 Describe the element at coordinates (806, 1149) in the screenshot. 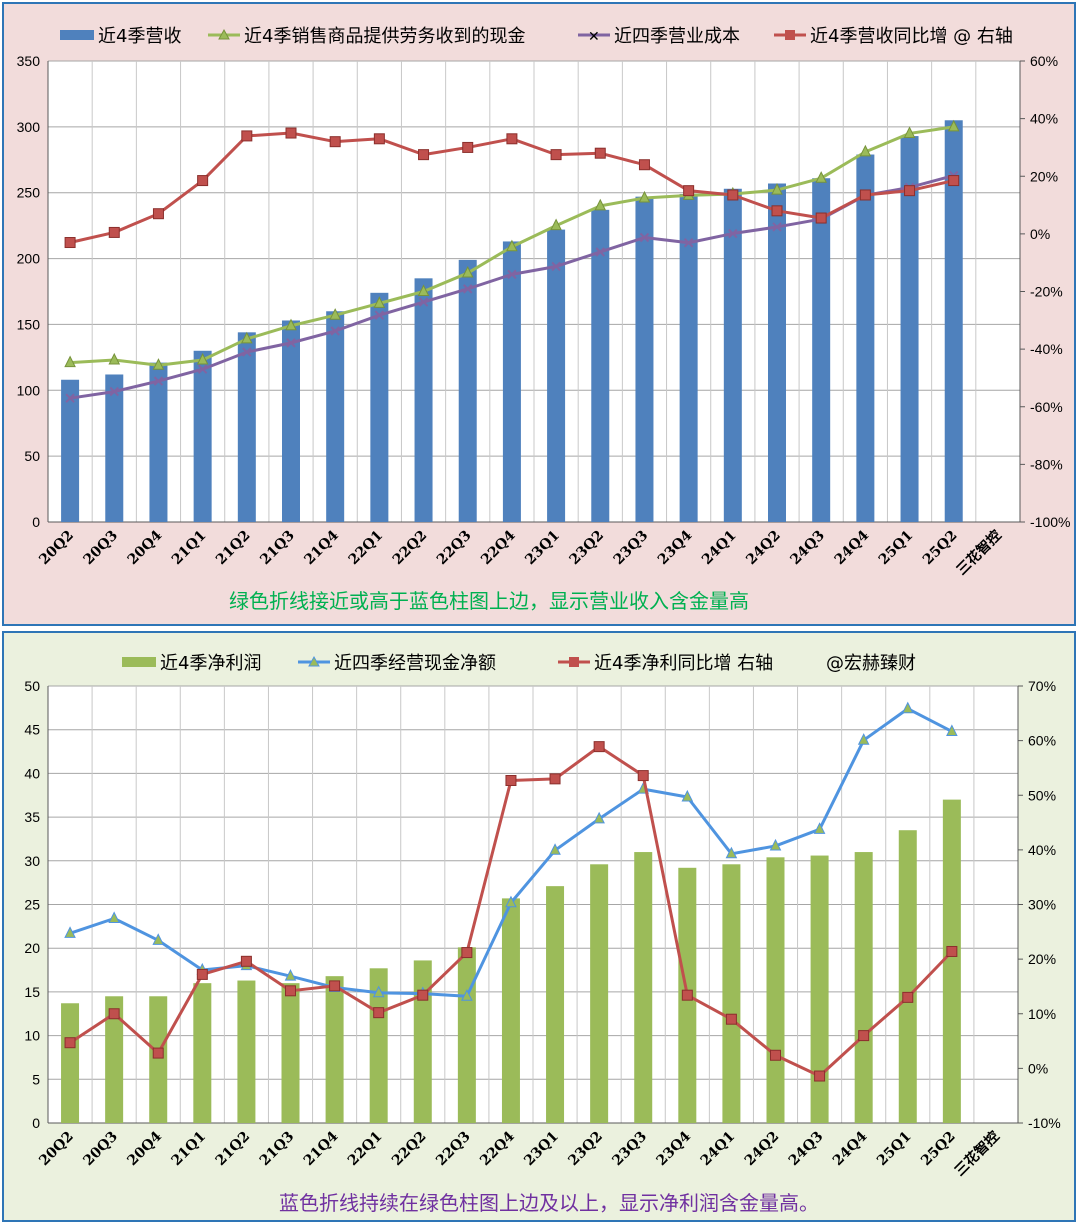

I see `x-tick-label: 24Q3` at that location.